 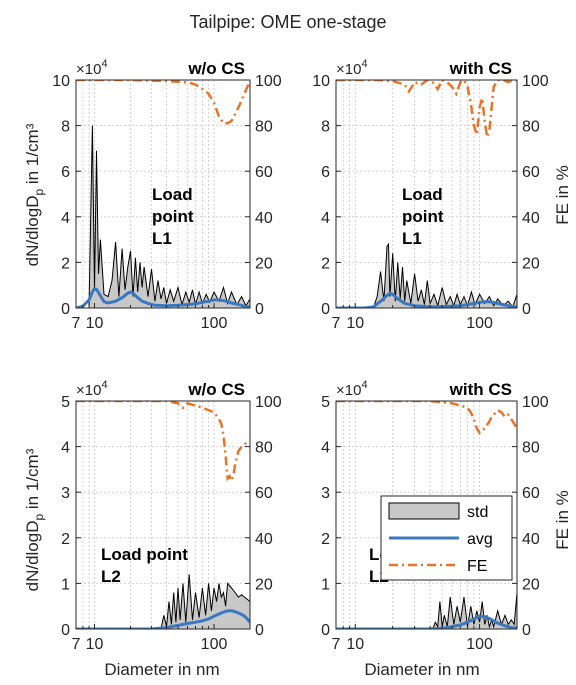 What do you see at coordinates (421, 669) in the screenshot?
I see `x-axis-label-right: Diameter in nm` at bounding box center [421, 669].